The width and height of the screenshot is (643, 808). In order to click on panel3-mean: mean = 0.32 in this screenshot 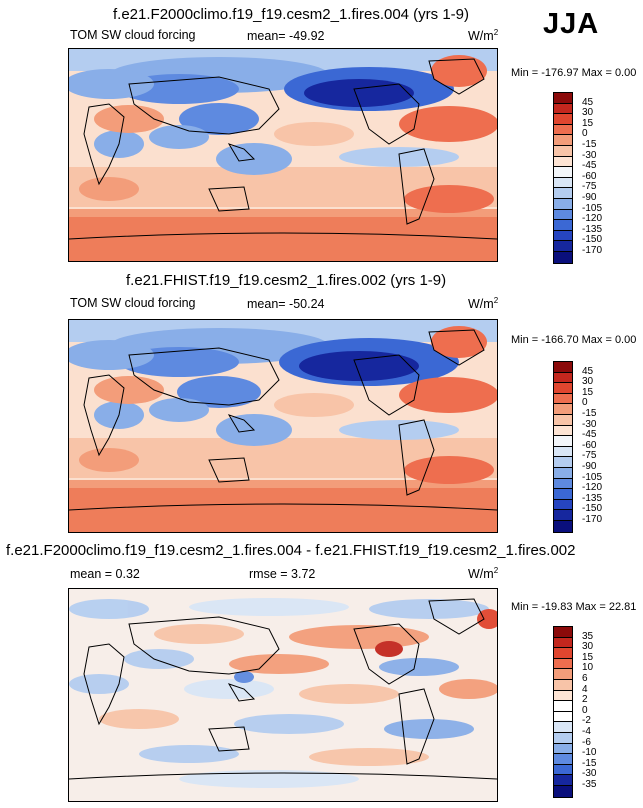, I will do `click(105, 574)`.